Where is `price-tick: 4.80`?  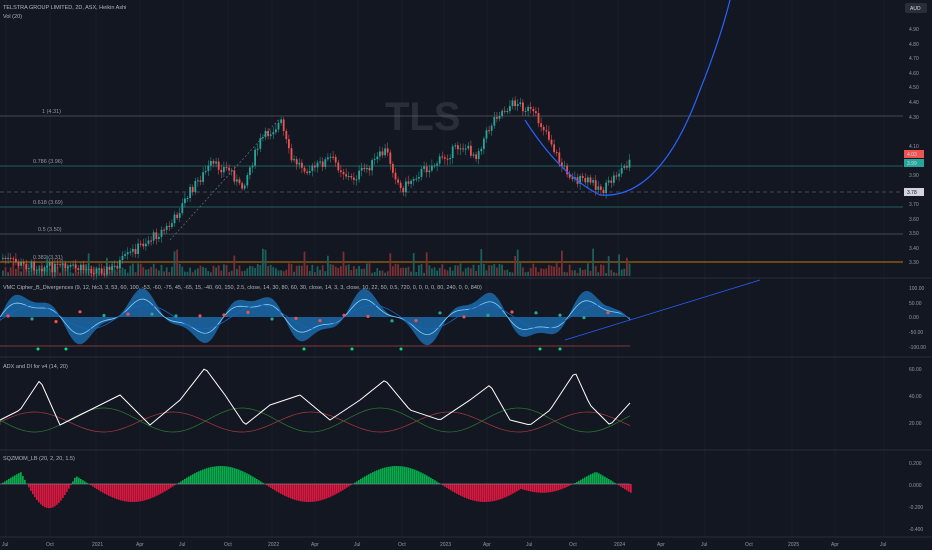
price-tick: 4.80 is located at coordinates (914, 45).